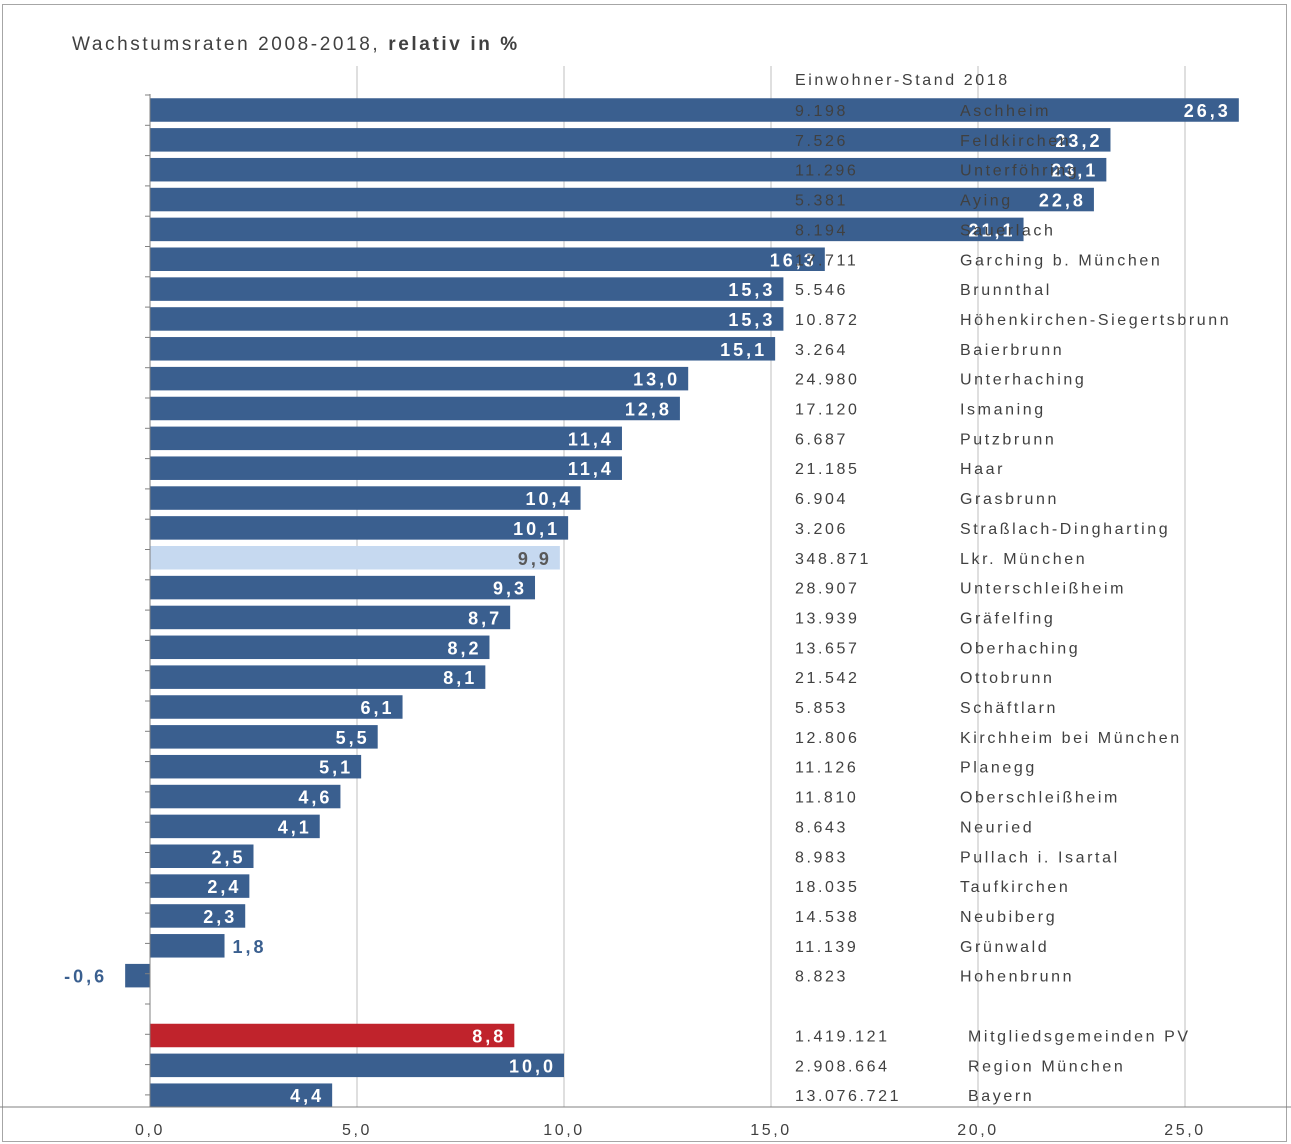 This screenshot has width=1291, height=1144. I want to click on population-value: 6.904, so click(821, 499).